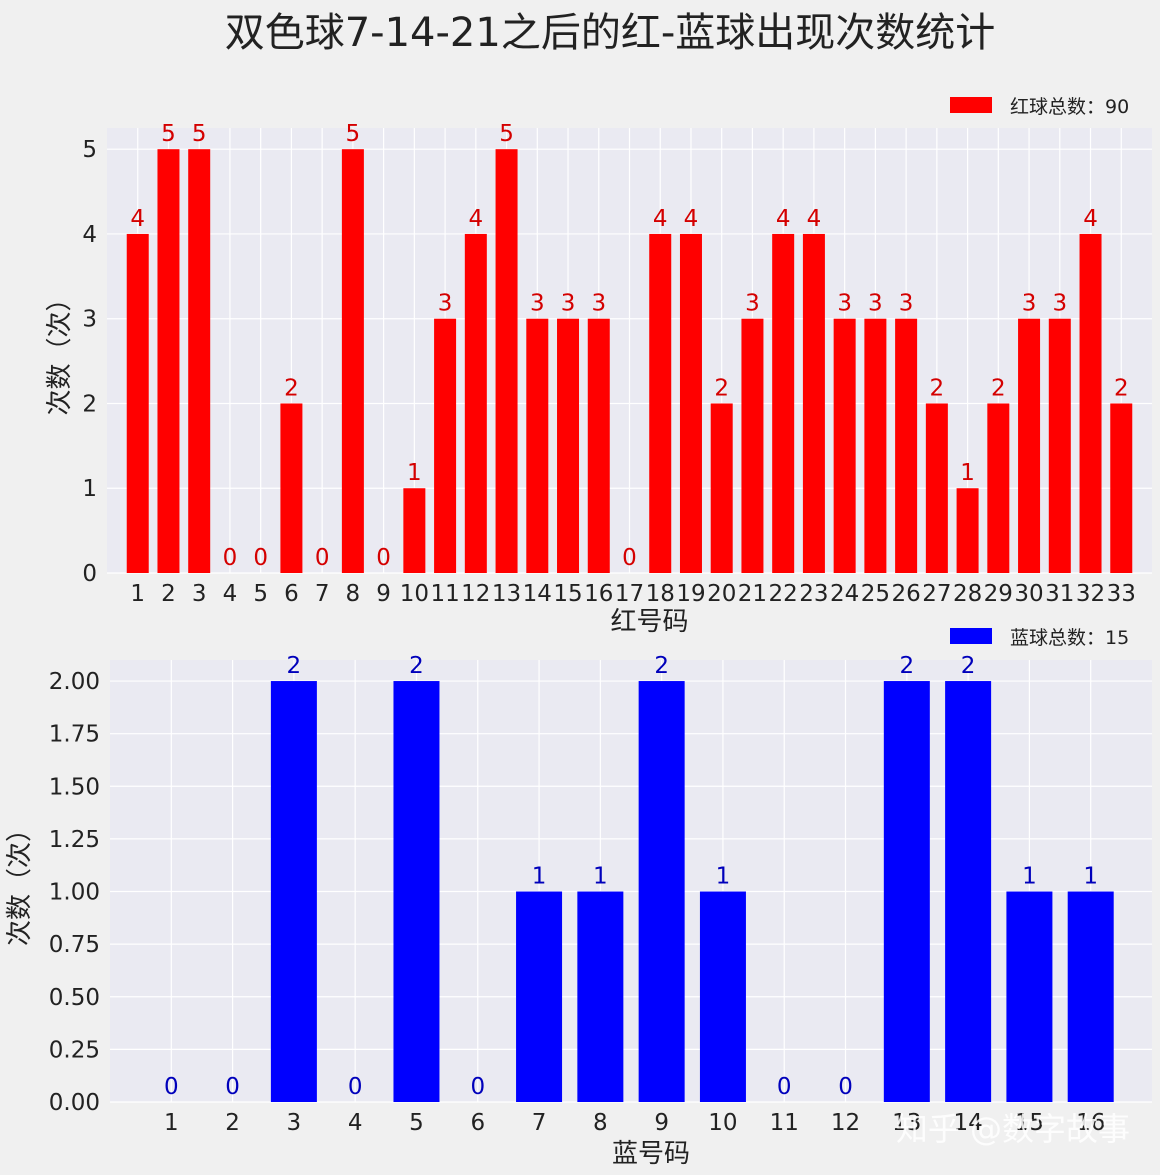 Image resolution: width=1160 pixels, height=1175 pixels. I want to click on blue-xtick-label: 5, so click(416, 1123).